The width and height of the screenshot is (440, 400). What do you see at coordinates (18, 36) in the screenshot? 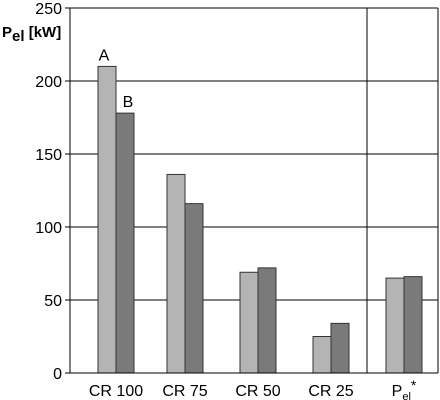
I see `y-axis-label-sub: el` at bounding box center [18, 36].